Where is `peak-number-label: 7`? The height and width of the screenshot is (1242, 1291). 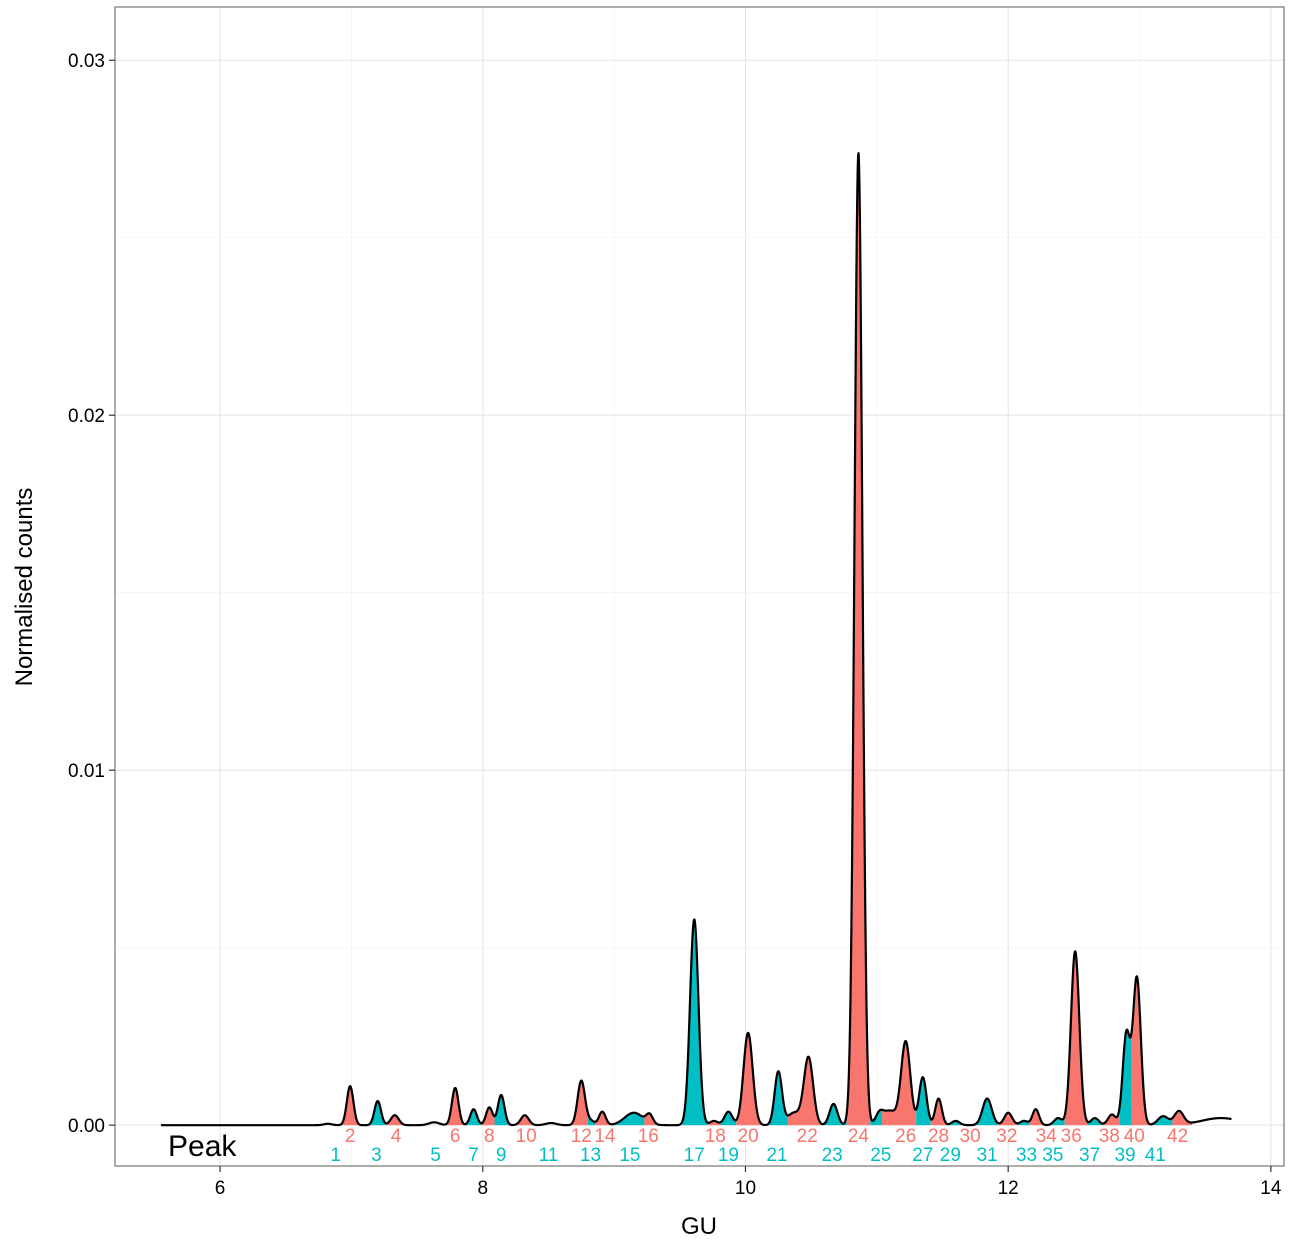
peak-number-label: 7 is located at coordinates (473, 1155).